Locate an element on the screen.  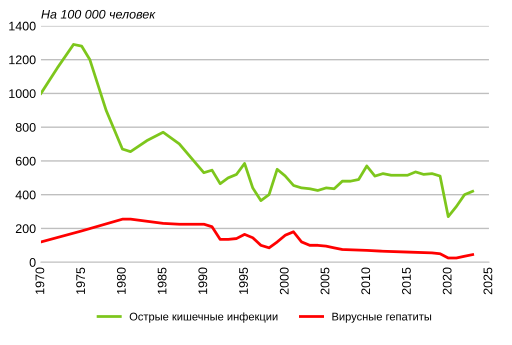
x-tick-label: 2025 is located at coordinates (487, 281).